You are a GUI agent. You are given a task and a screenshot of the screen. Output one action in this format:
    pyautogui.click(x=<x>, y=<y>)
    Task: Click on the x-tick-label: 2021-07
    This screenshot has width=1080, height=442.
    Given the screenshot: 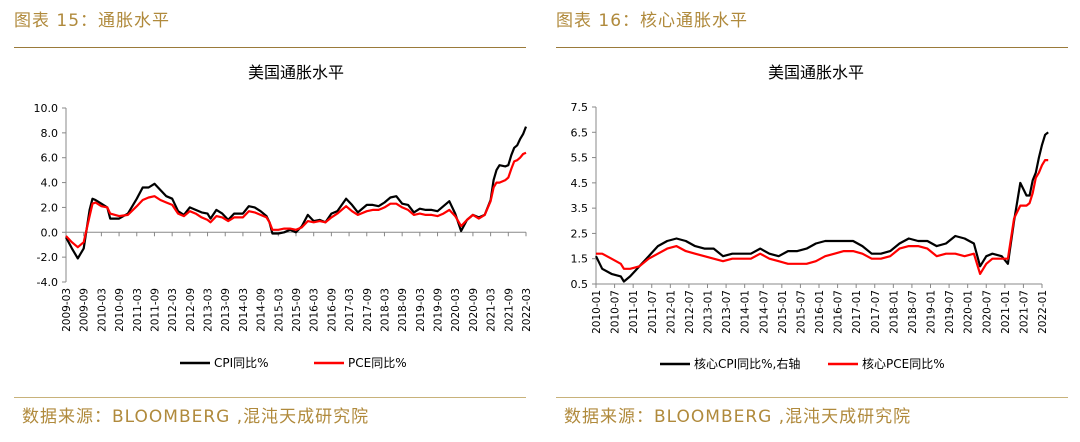 What is the action you would take?
    pyautogui.click(x=1024, y=312)
    